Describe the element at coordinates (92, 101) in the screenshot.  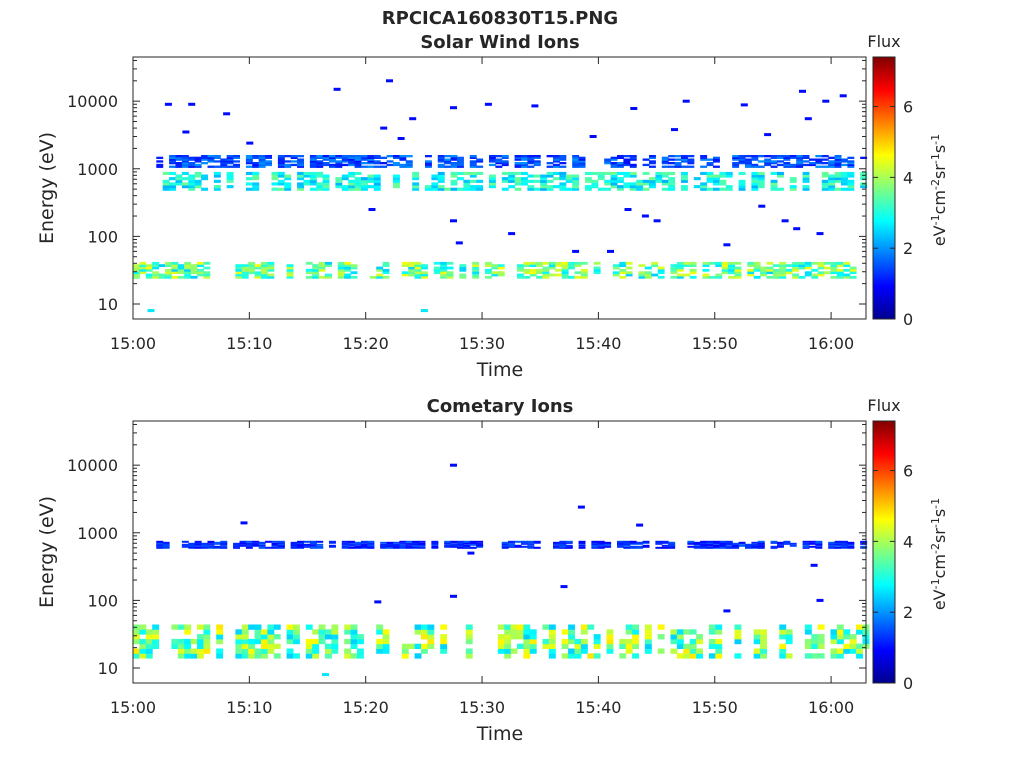
I see `y-tick-label: 10000` at that location.